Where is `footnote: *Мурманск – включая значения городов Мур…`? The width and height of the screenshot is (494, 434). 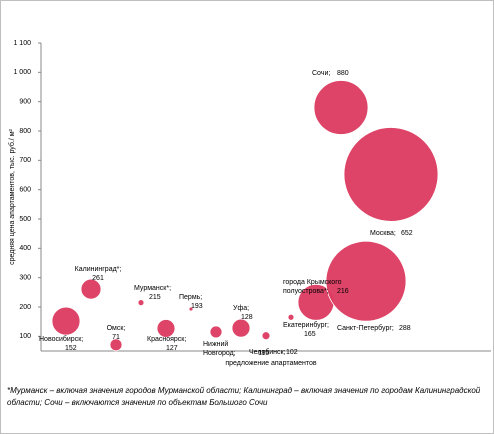
footnote: *Мурманск – включая значения городов Мур… is located at coordinates (244, 396).